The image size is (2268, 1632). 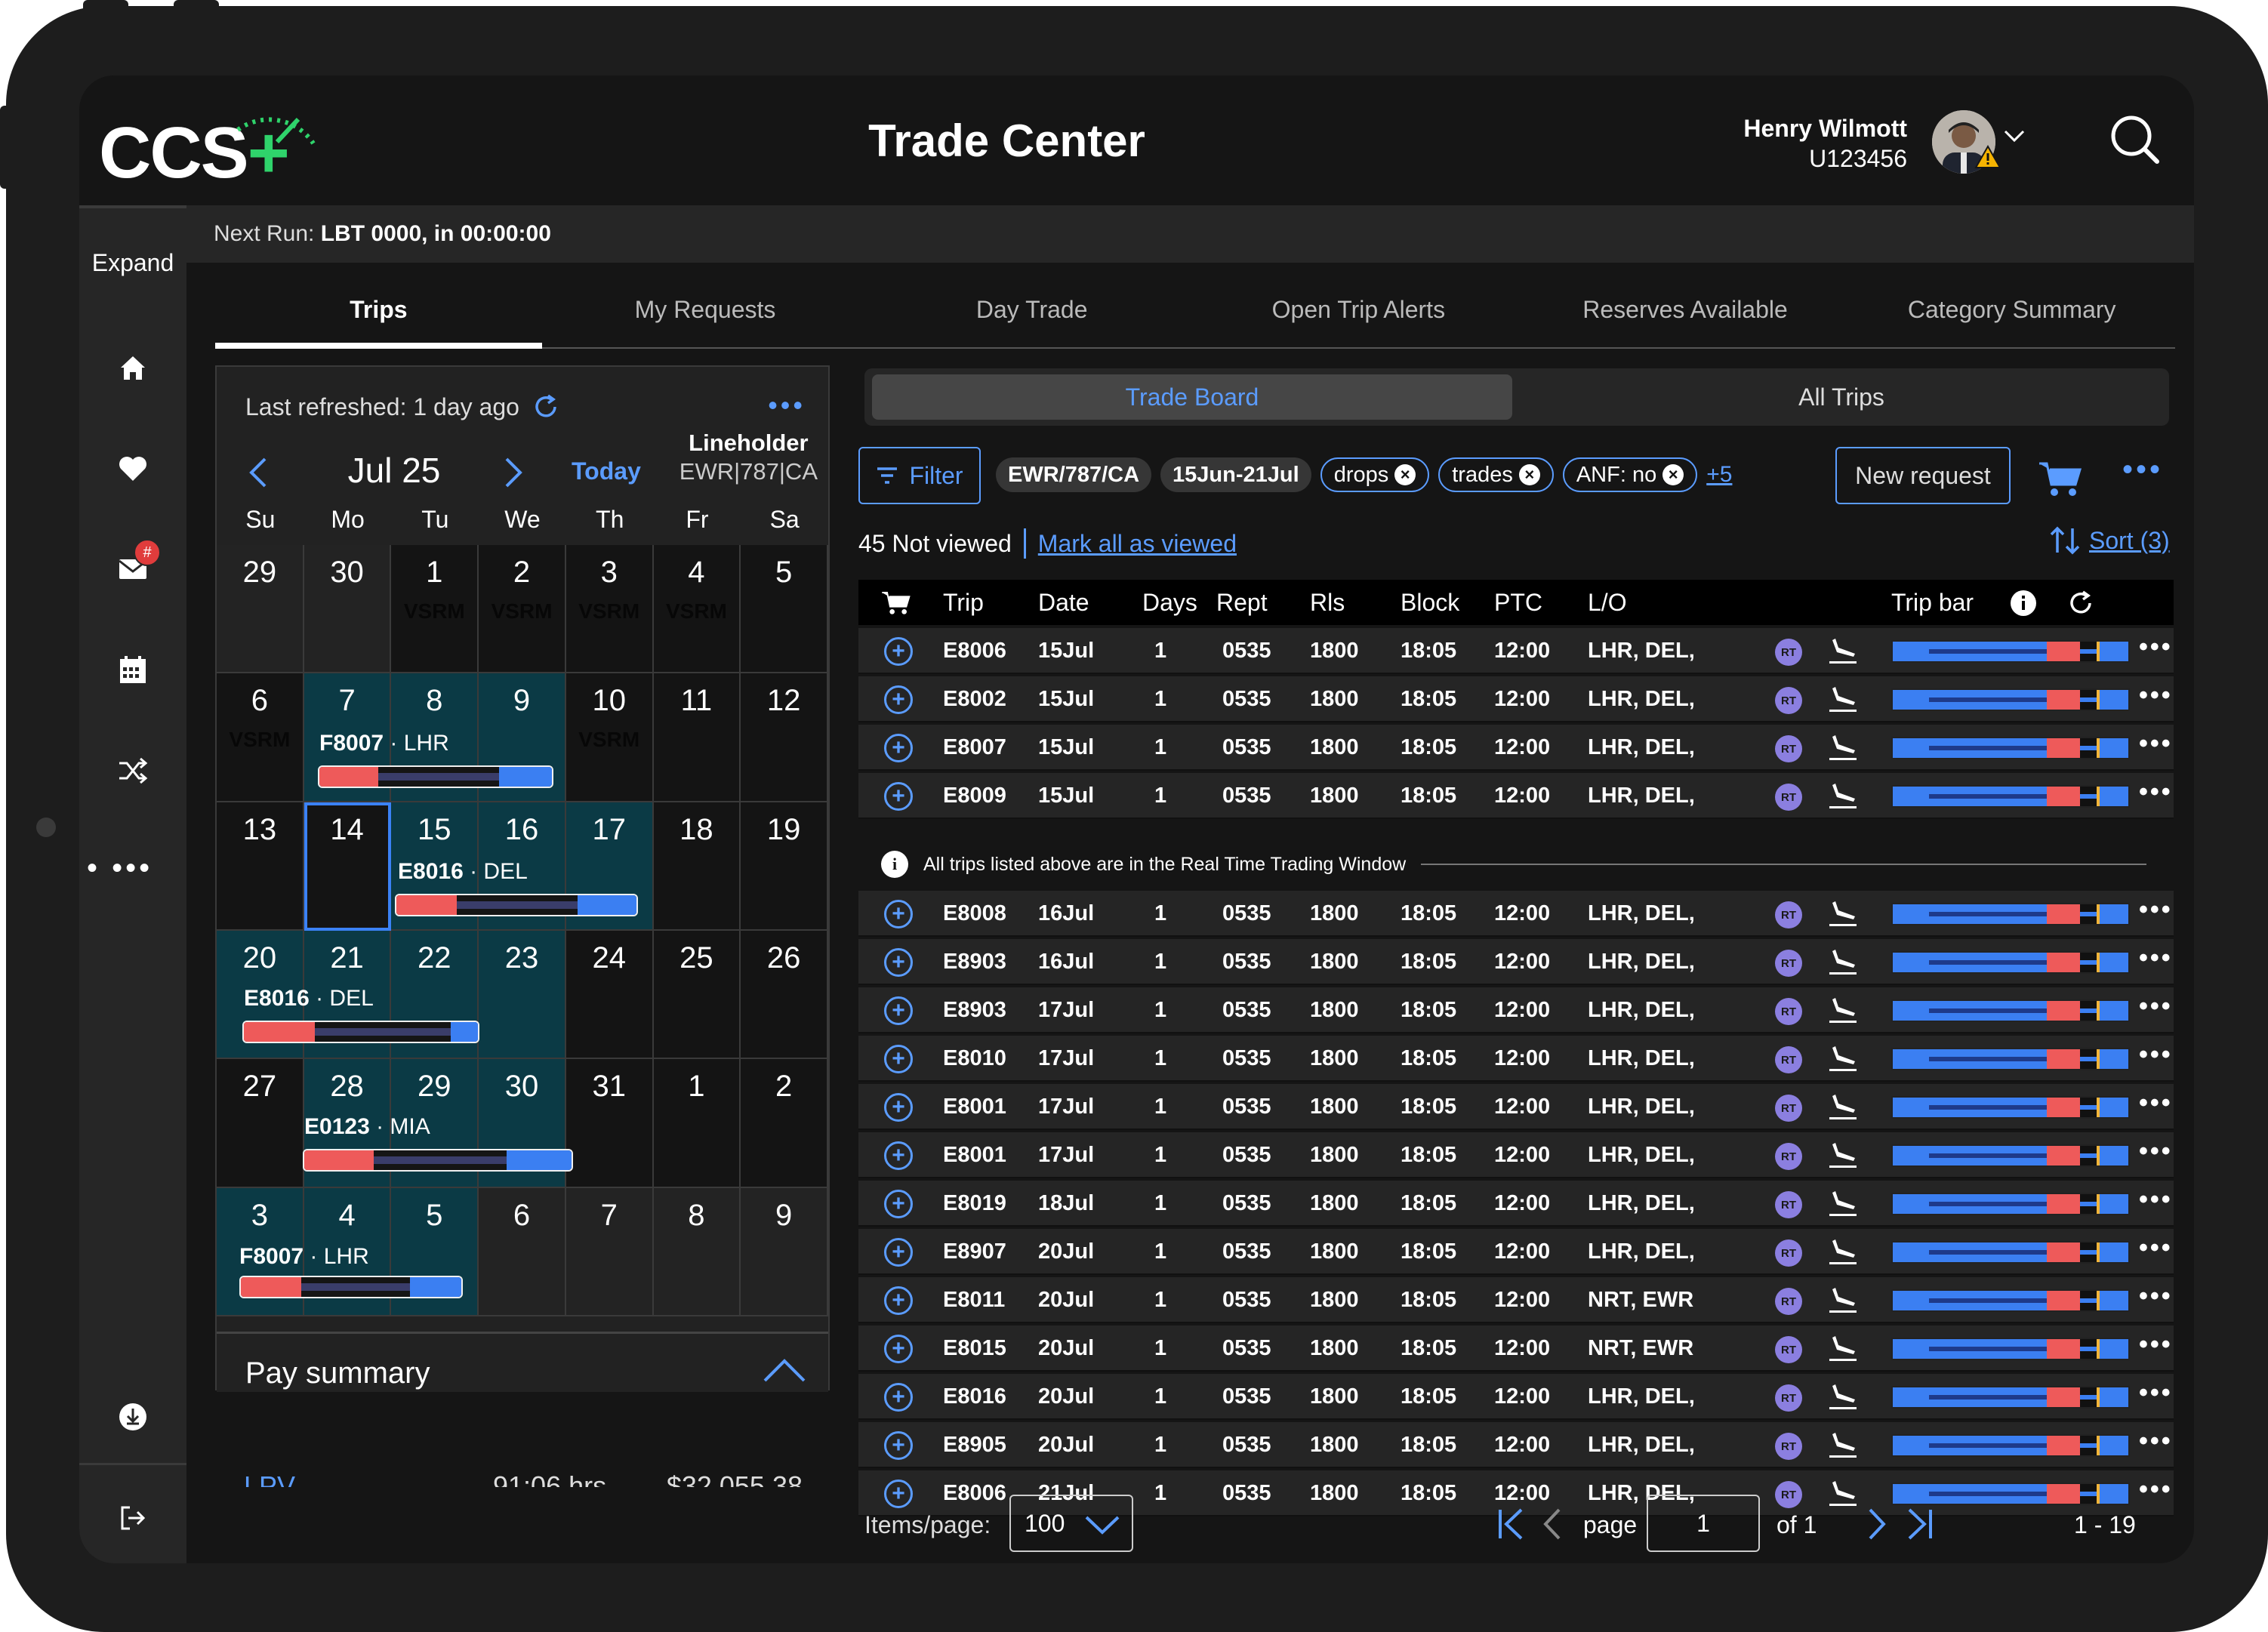 What do you see at coordinates (697, 1251) in the screenshot?
I see `calendar-day: 8` at bounding box center [697, 1251].